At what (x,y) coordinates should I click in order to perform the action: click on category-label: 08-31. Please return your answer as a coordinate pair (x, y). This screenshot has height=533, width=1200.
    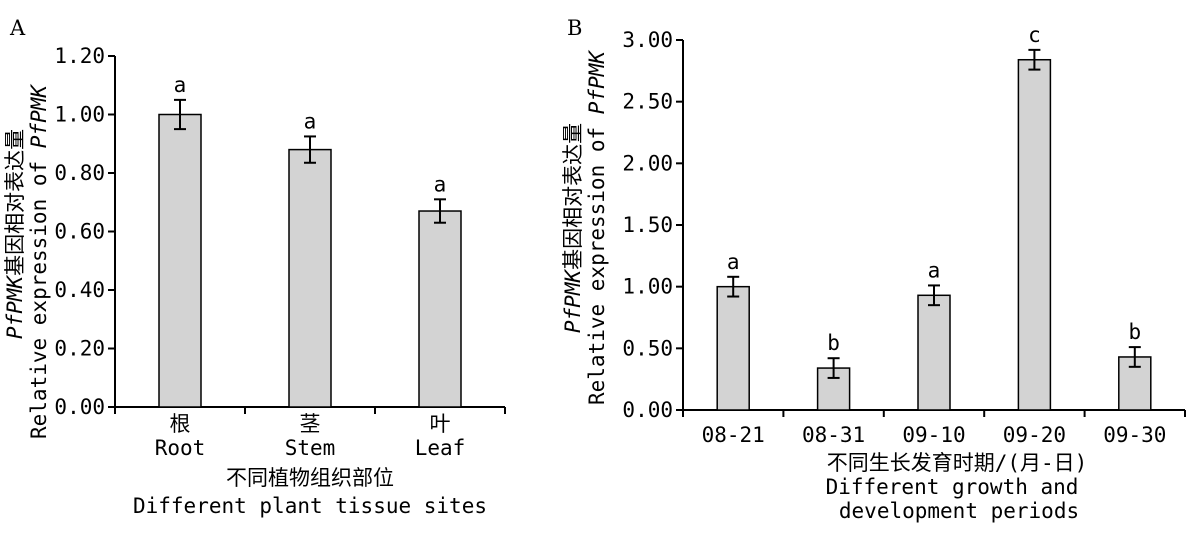
    Looking at the image, I should click on (833, 435).